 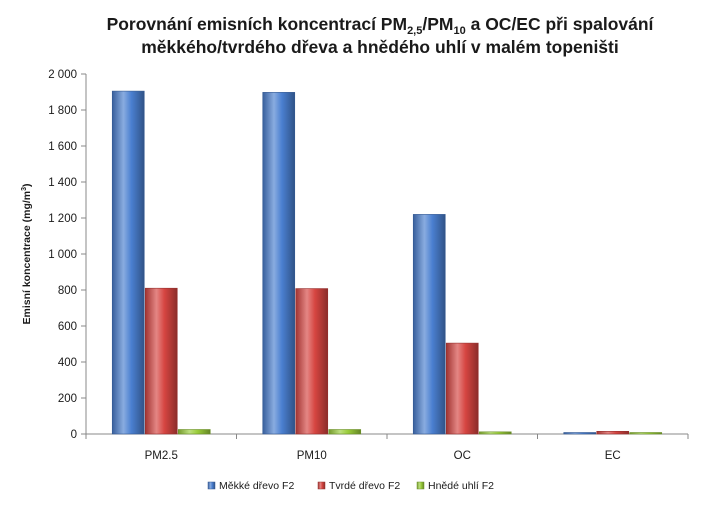 What do you see at coordinates (345, 432) in the screenshot?
I see `bar-hn-d-uhl-f2-pm10` at bounding box center [345, 432].